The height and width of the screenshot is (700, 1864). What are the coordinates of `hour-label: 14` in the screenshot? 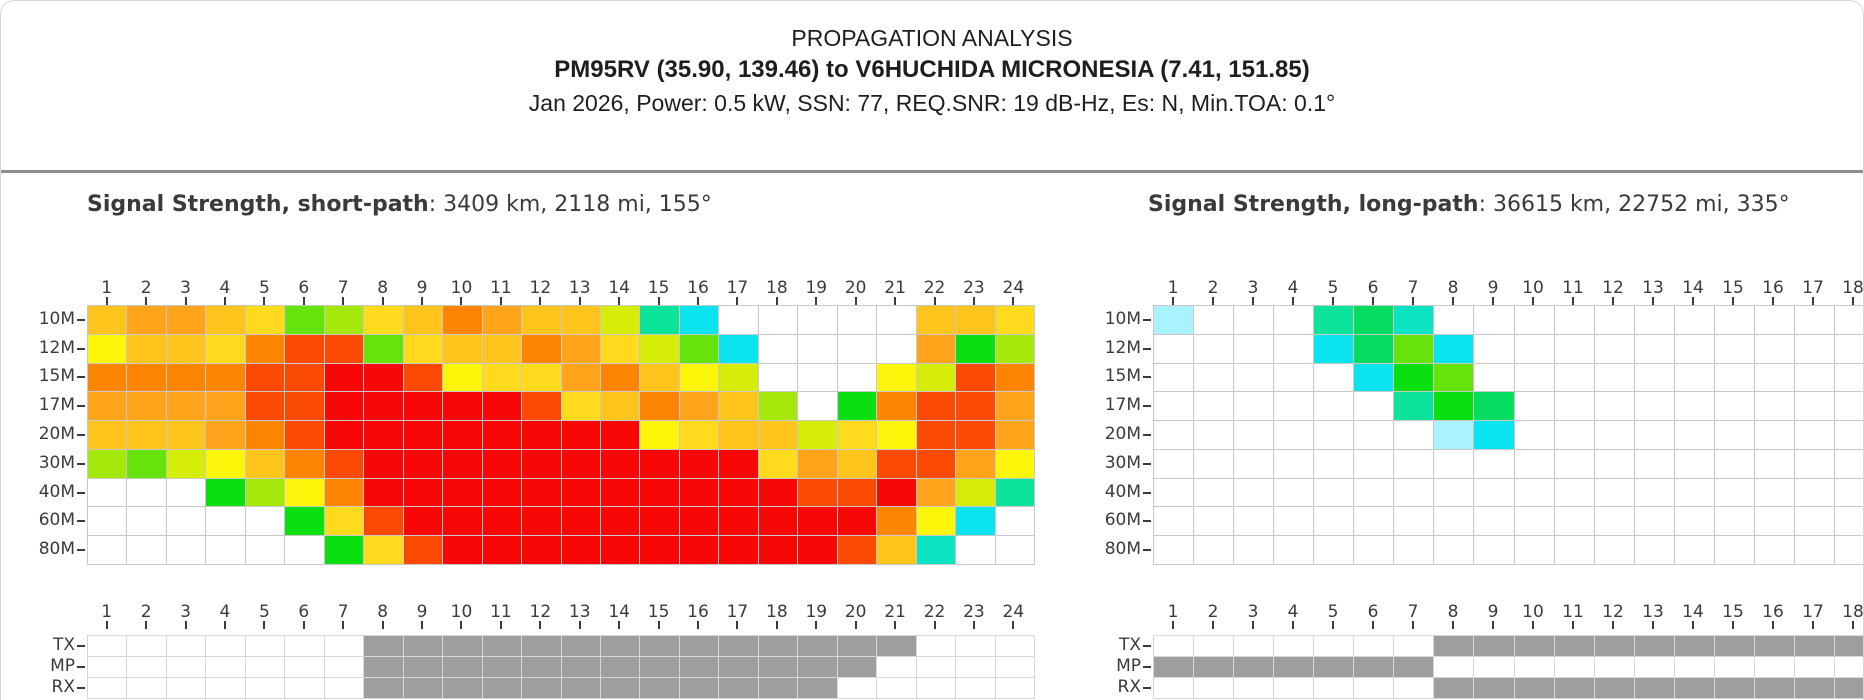 It's located at (1693, 612).